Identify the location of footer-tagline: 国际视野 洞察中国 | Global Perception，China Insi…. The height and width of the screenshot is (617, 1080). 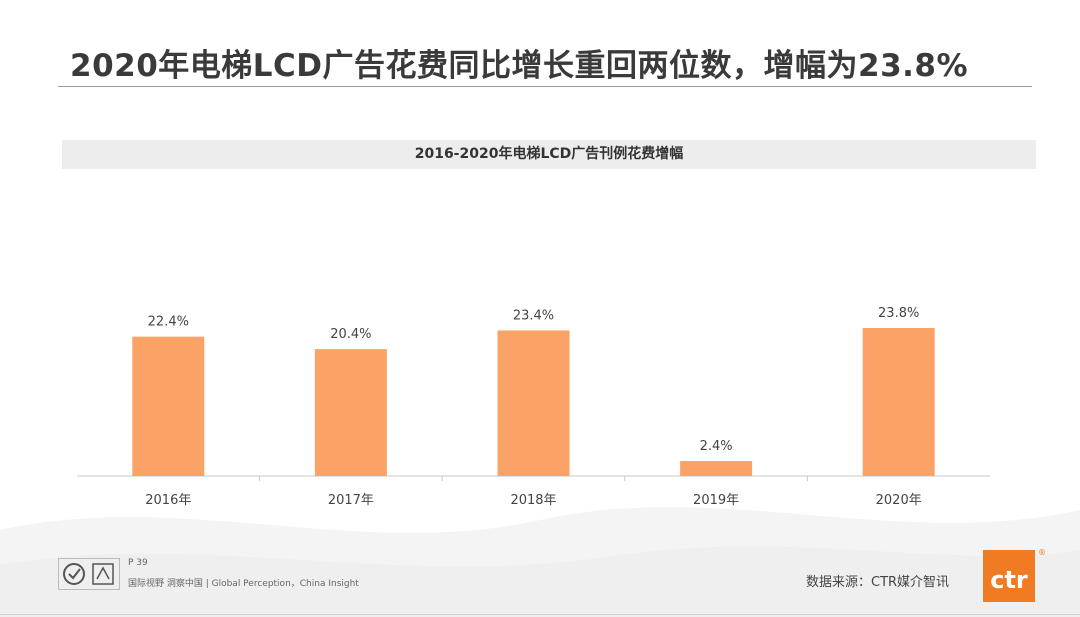
(243, 584).